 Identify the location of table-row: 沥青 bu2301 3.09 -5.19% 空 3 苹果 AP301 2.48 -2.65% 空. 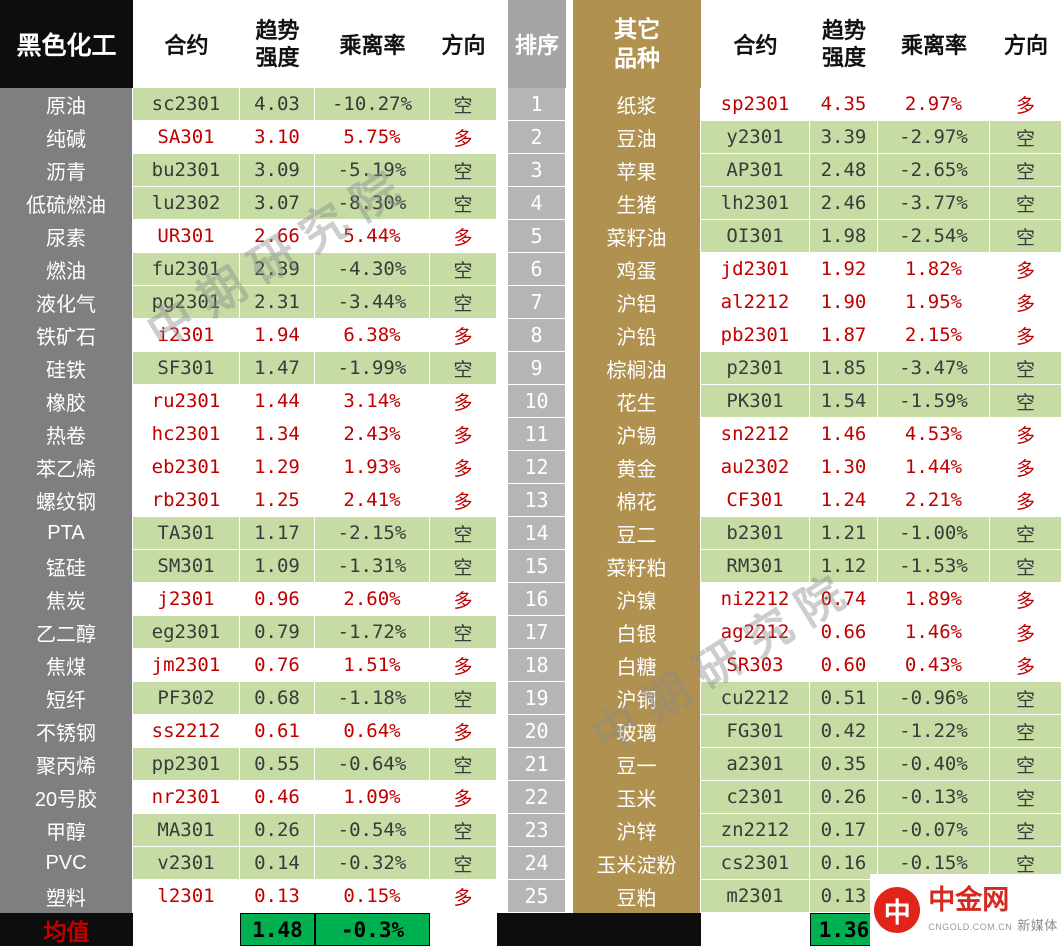
(531, 170).